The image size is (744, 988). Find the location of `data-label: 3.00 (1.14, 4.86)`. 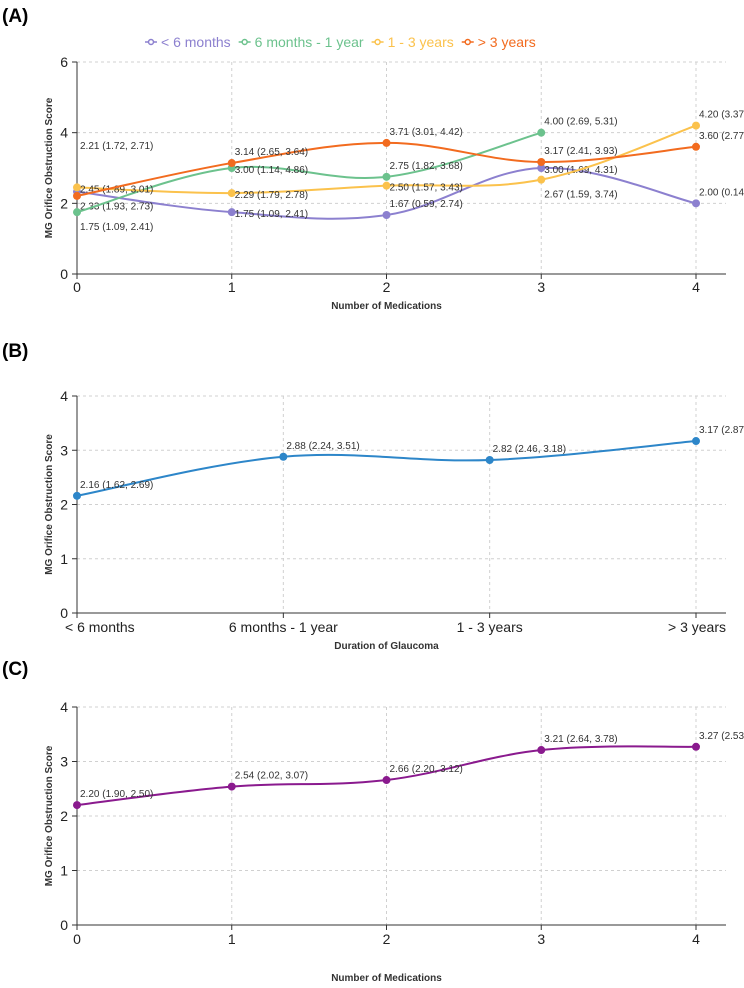

data-label: 3.00 (1.14, 4.86) is located at coordinates (271, 170).